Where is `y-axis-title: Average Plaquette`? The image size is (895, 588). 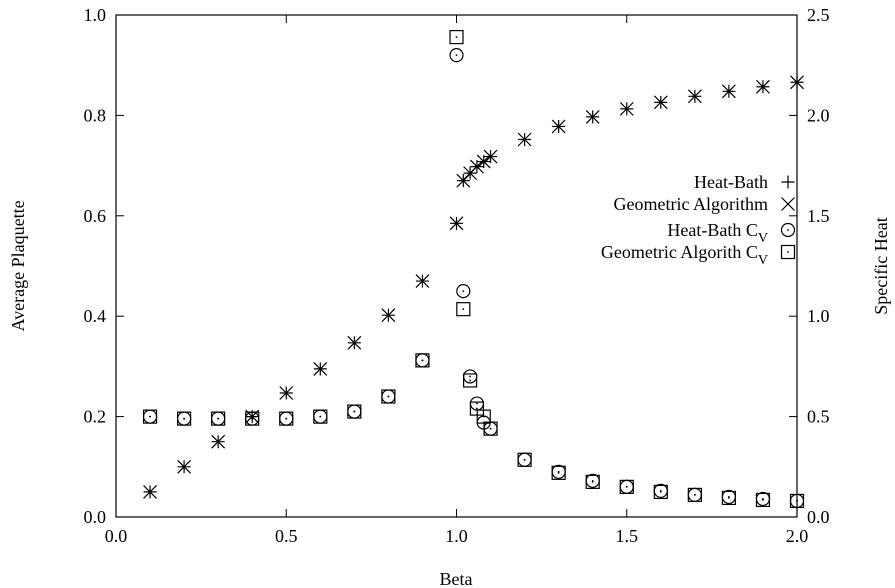 y-axis-title: Average Plaquette is located at coordinates (18, 265).